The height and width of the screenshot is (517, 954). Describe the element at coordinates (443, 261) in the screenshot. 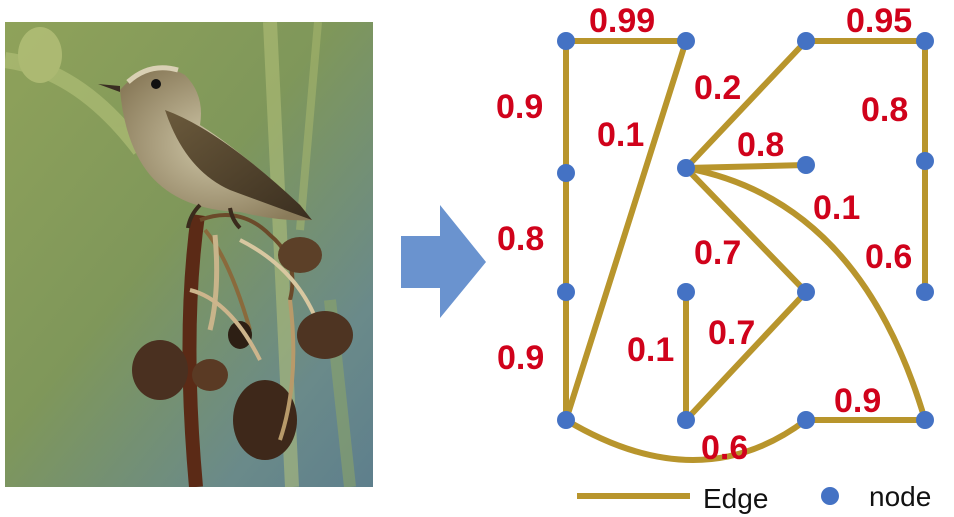

I see `transform-arrow-icon` at that location.